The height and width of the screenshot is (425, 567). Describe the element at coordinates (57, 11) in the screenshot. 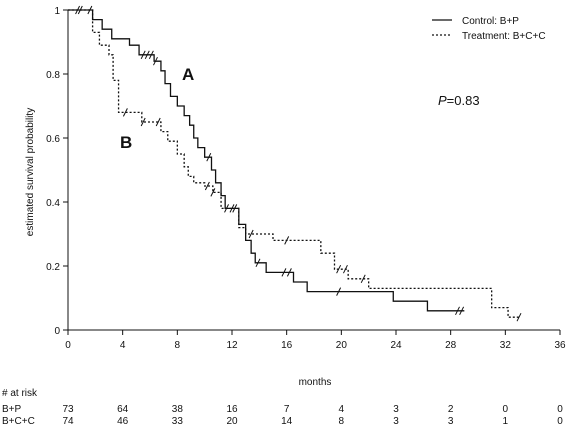

I see `y-tick-label: 1` at that location.